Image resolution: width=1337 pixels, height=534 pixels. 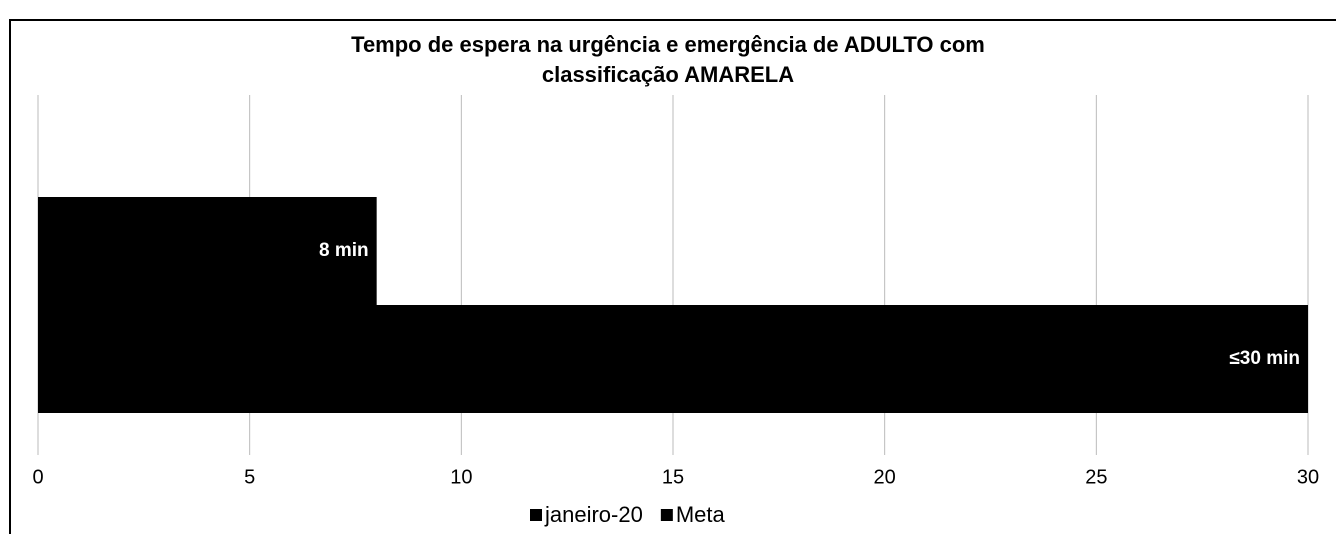 I want to click on data-label: ≤30 min, so click(x=1264, y=358).